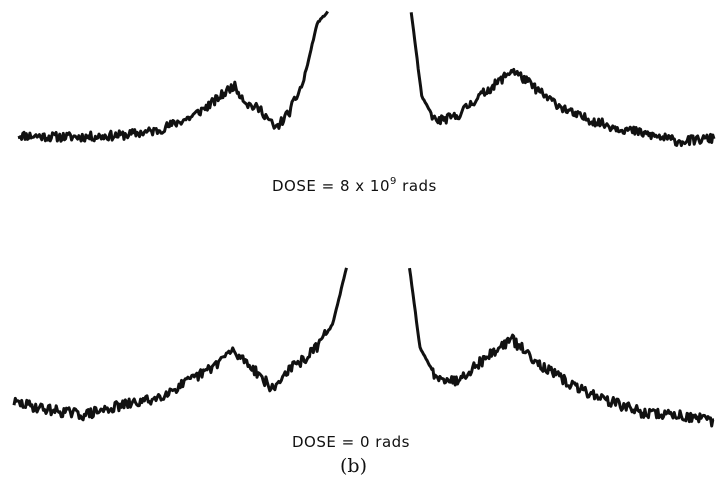 This screenshot has height=495, width=716. I want to click on dose-label-top: DOSE = 8 x 109 rads, so click(354, 185).